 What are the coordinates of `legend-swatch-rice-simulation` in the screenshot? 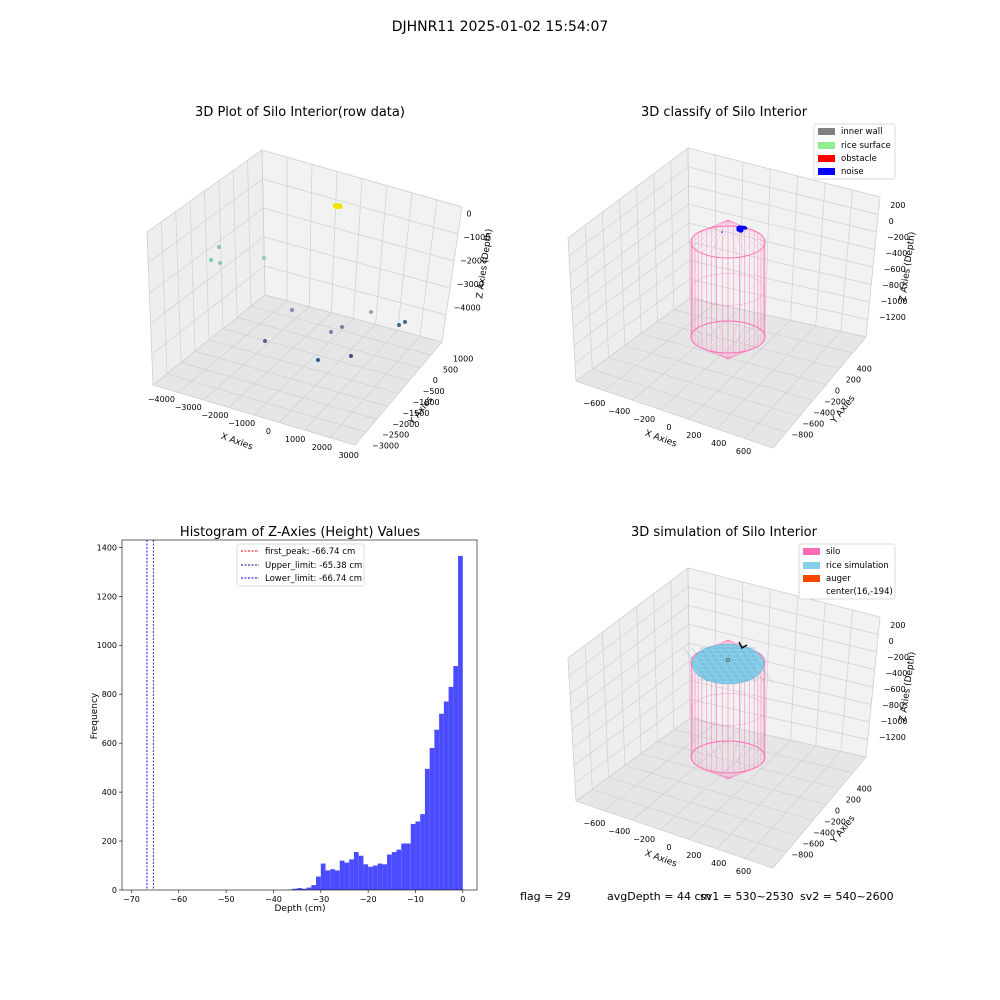 It's located at (811, 565).